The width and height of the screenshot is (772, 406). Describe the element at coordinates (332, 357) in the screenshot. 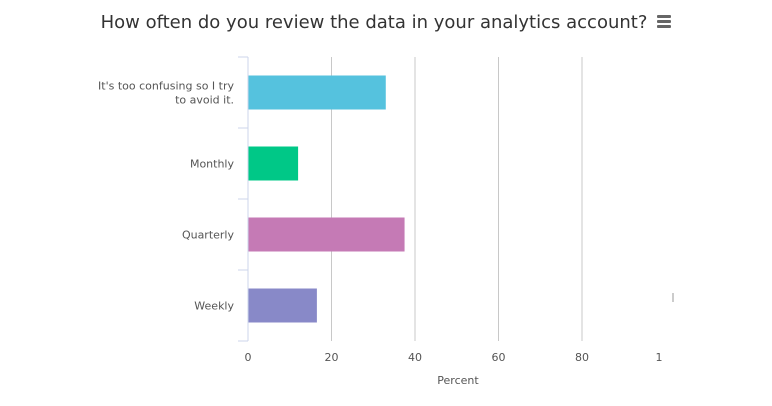

I see `x-tick-label-20: 20` at that location.